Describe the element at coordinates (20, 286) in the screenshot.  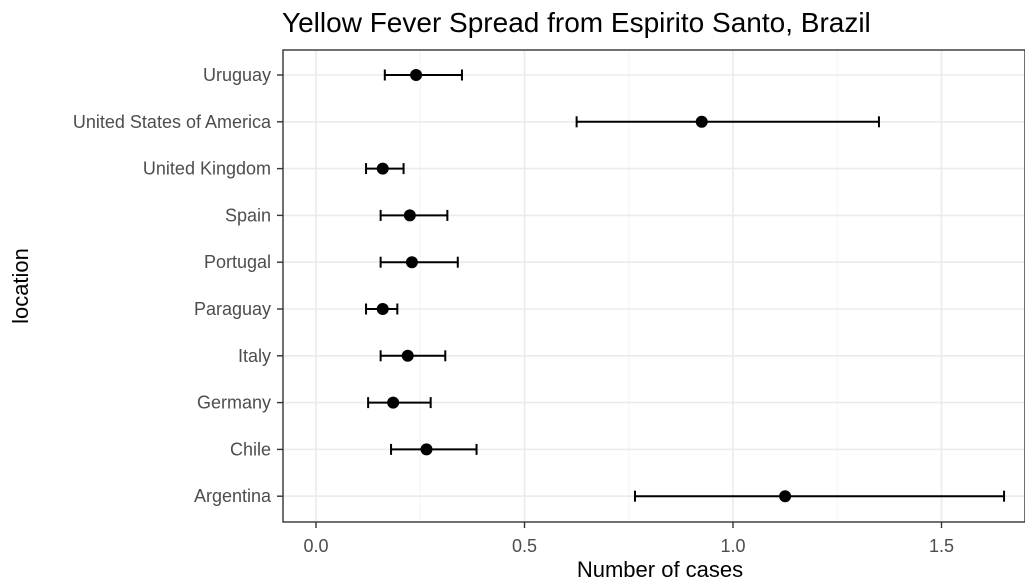
I see `y-axis-title: location` at that location.